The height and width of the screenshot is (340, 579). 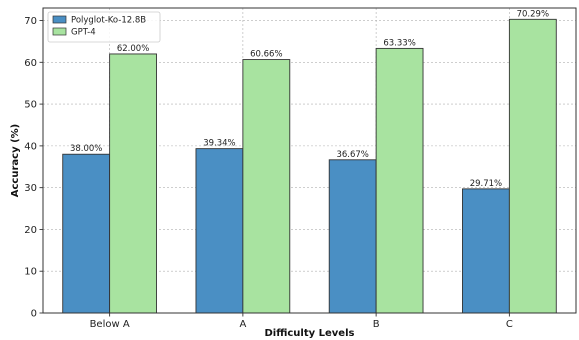 I want to click on y-tick-label: 30, so click(x=30, y=188).